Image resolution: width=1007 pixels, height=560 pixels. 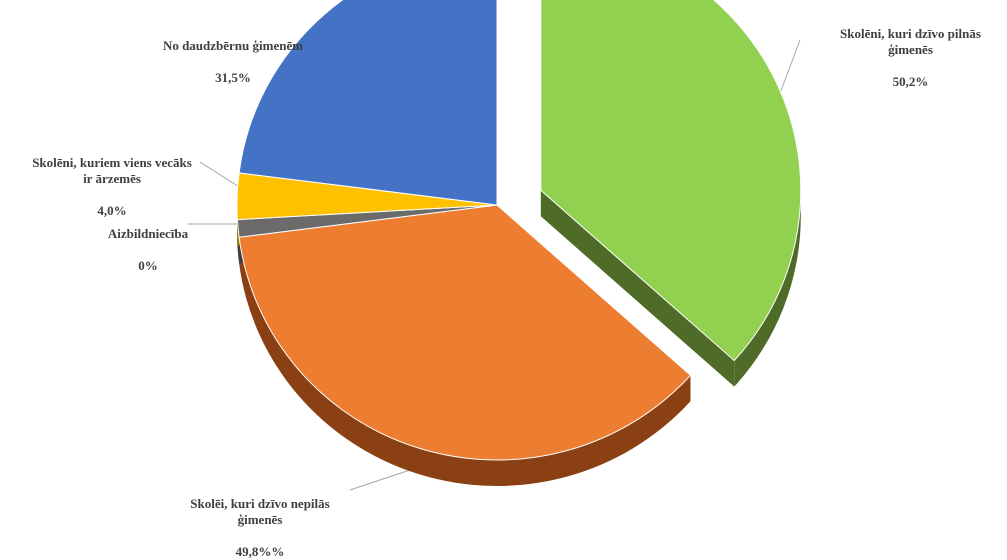 What do you see at coordinates (148, 233) in the screenshot?
I see `label-aizb-name: Aizbildniecība` at bounding box center [148, 233].